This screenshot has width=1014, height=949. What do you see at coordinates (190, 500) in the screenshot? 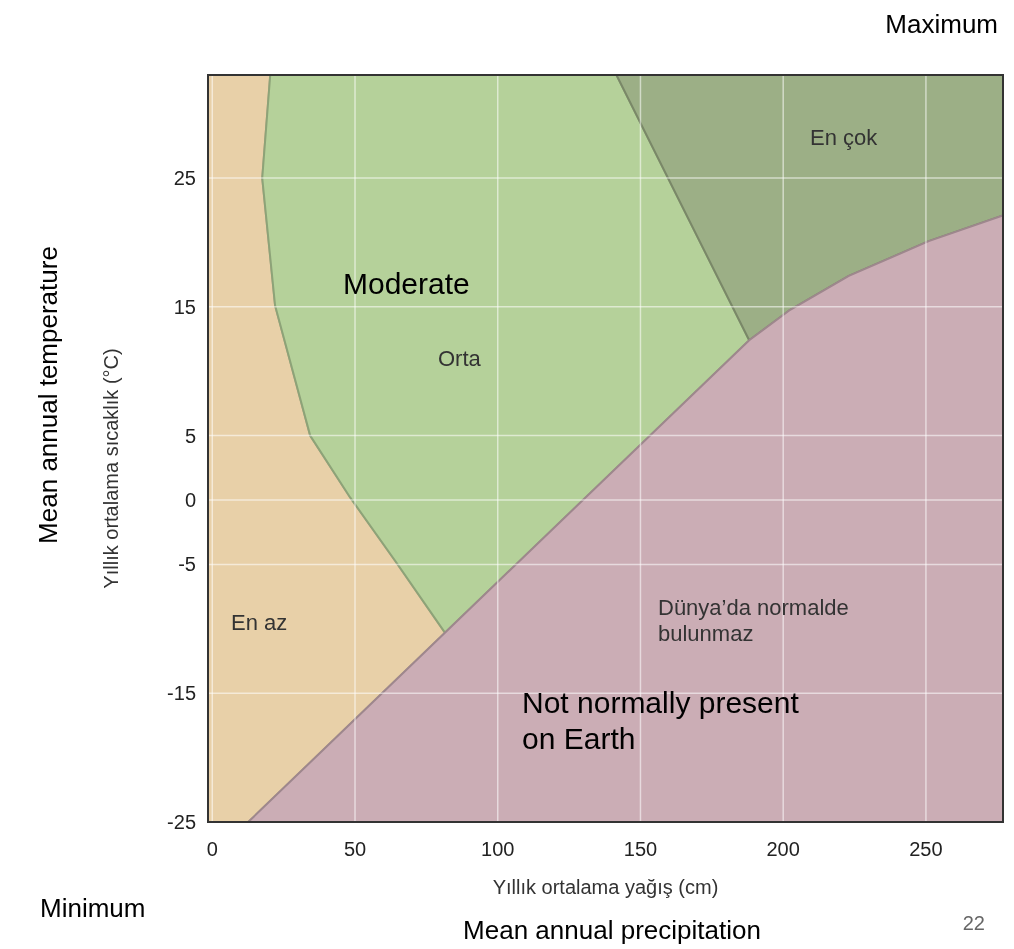
I see `y-tick-label: 0` at bounding box center [190, 500].